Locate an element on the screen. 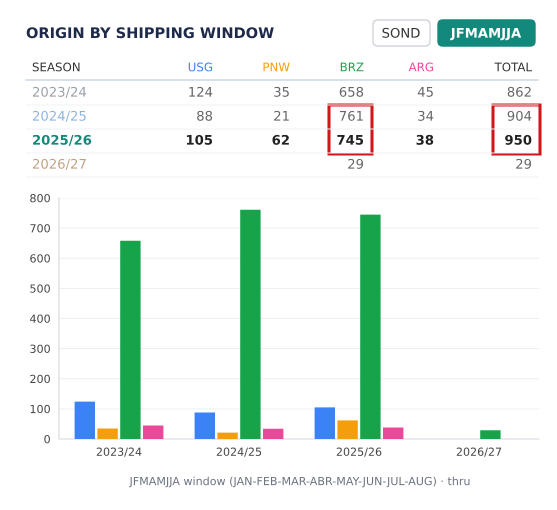 The image size is (557, 510). category-label: 2023/24 is located at coordinates (59, 92).